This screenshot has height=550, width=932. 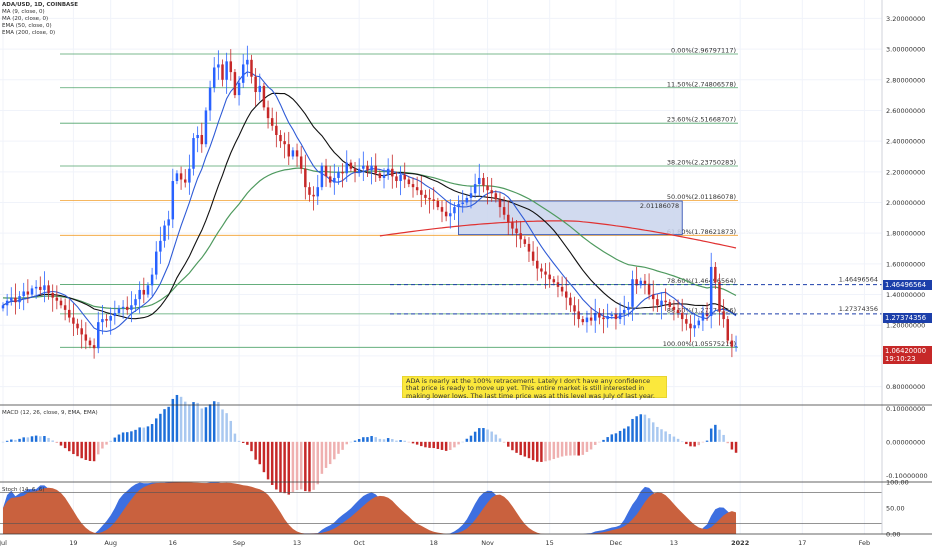 What do you see at coordinates (701, 120) in the screenshot?
I see `fib-label: 23.60%(2.51668707)` at bounding box center [701, 120].